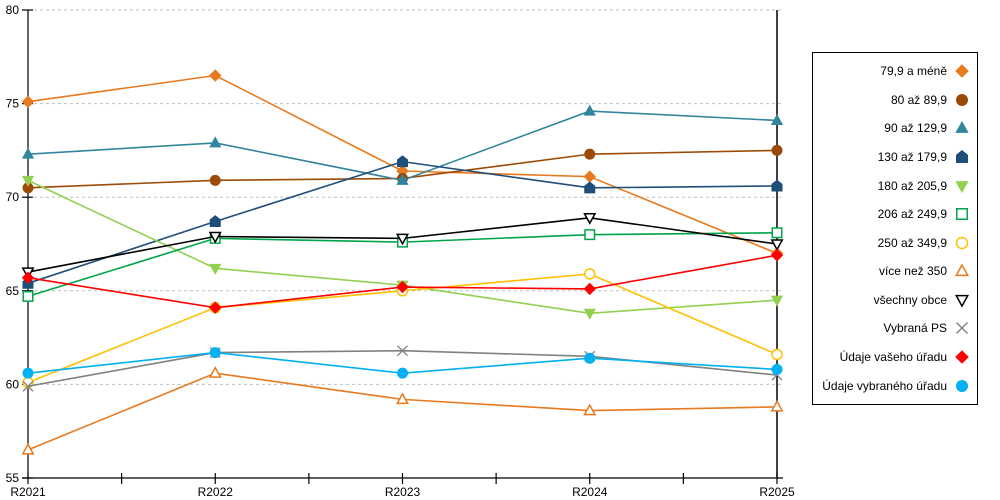  What do you see at coordinates (962, 214) in the screenshot?
I see `legend-square-icon` at bounding box center [962, 214].